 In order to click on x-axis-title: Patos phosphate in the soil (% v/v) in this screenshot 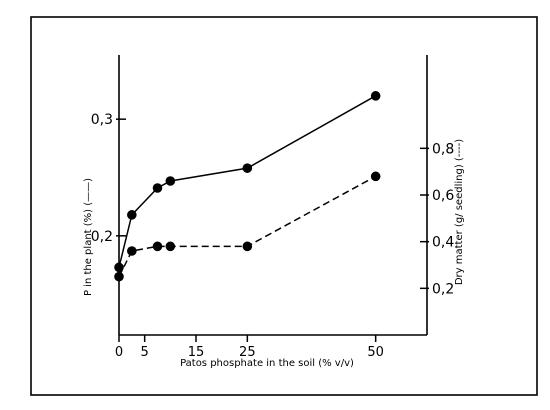, I will do `click(267, 363)`.